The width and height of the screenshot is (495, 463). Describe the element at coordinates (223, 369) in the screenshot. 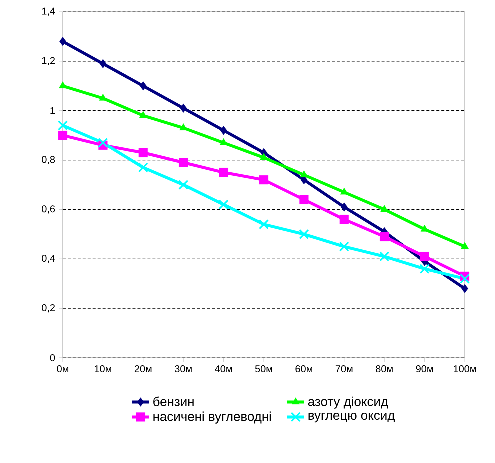

I see `x-tick-label: 40м` at that location.